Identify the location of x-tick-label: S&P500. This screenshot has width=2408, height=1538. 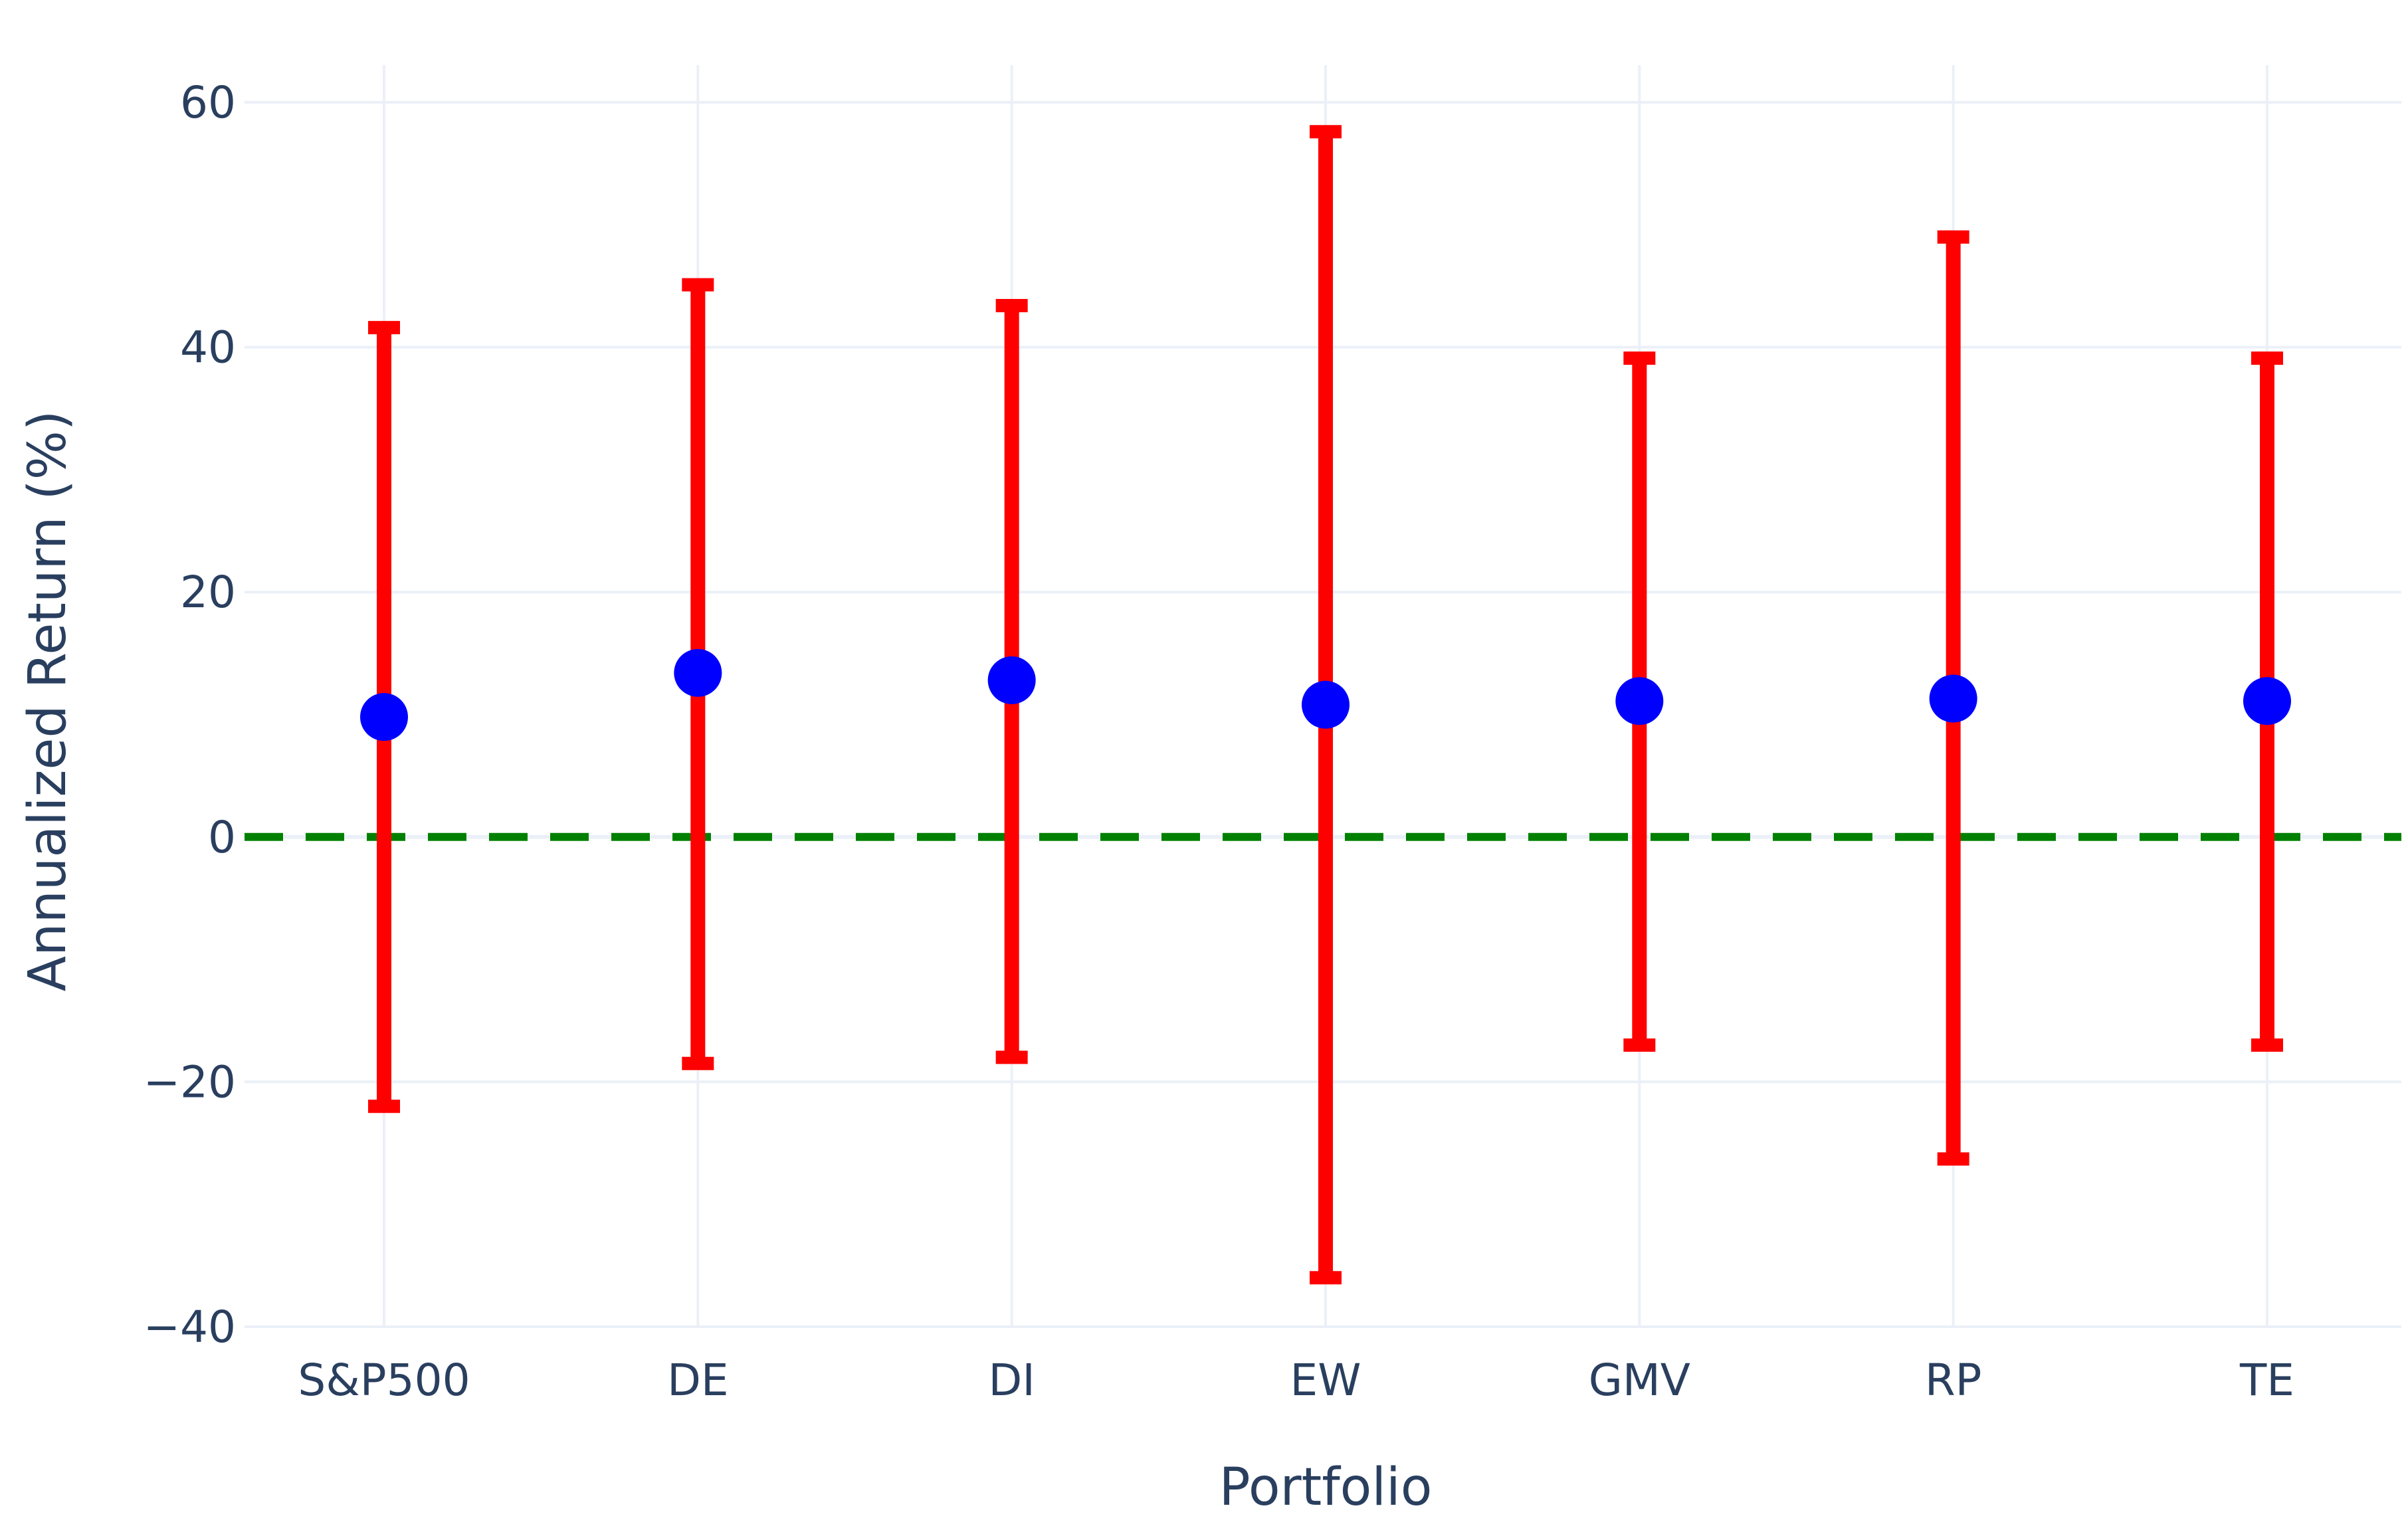
(384, 1380).